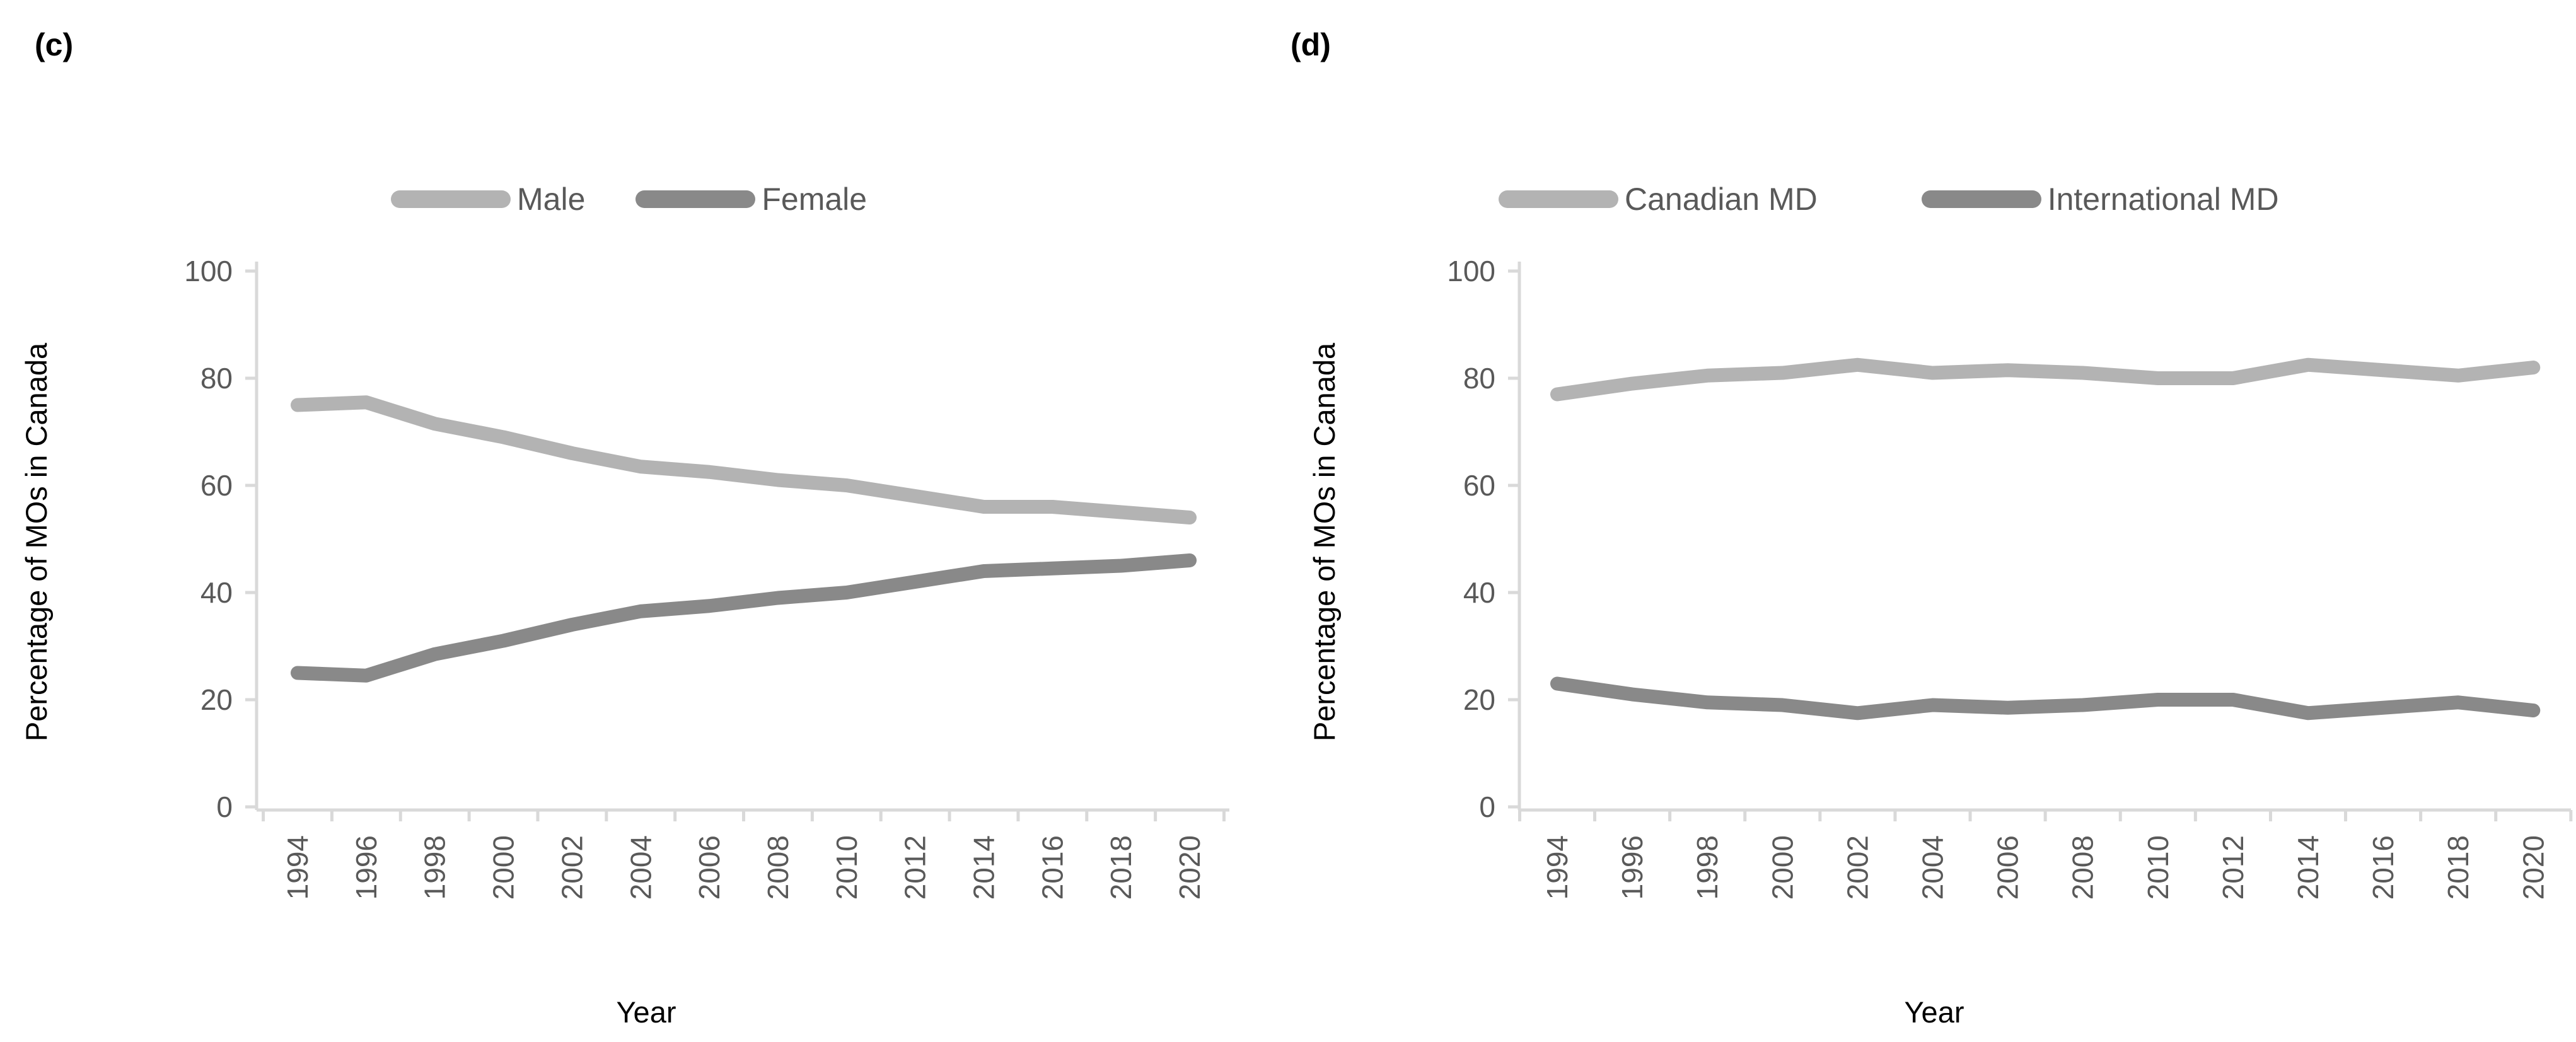 The height and width of the screenshot is (1042, 2576). What do you see at coordinates (551, 199) in the screenshot?
I see `legend-label-male: Male` at bounding box center [551, 199].